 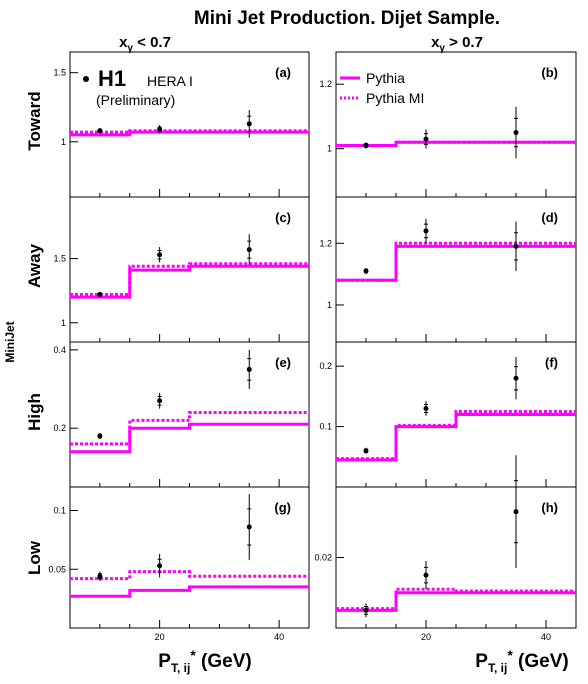 What do you see at coordinates (323, 558) in the screenshot?
I see `y-tick-label: 0.02` at bounding box center [323, 558].